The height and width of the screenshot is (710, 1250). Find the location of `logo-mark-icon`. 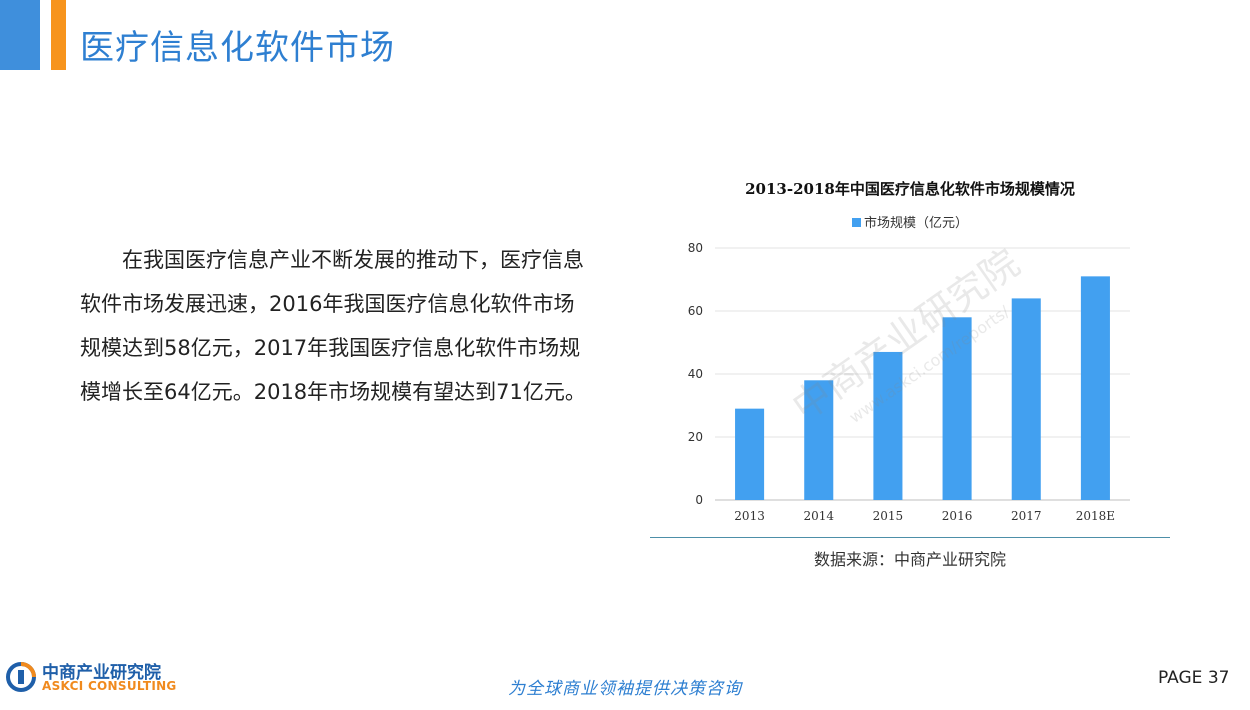

logo-mark-icon is located at coordinates (21, 677).